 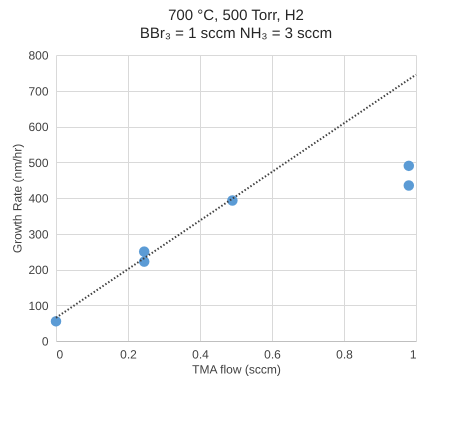 I want to click on y-tick-label: 800, so click(x=38, y=55).